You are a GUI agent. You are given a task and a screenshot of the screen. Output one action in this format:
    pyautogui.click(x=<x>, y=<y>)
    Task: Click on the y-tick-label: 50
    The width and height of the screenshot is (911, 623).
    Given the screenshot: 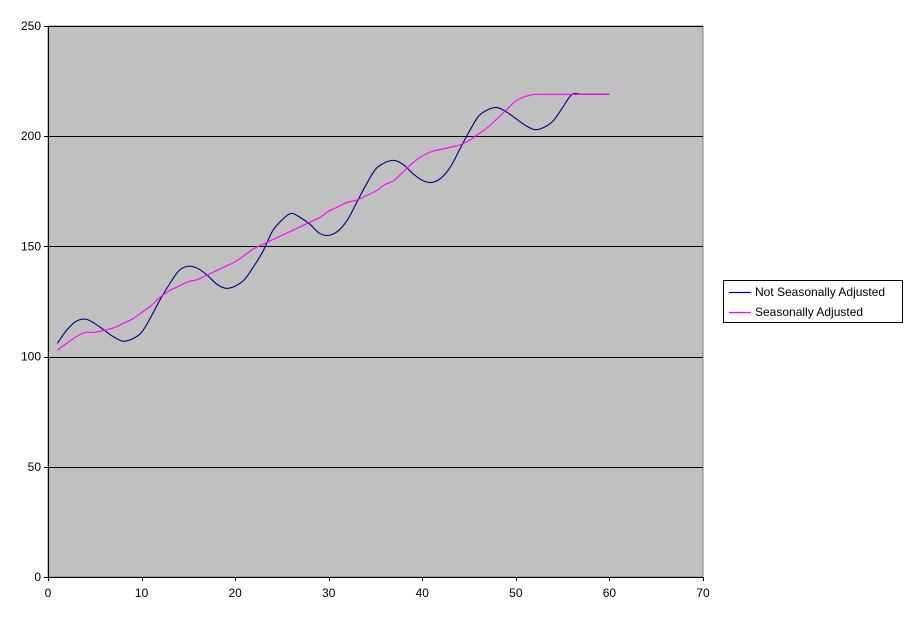 What is the action you would take?
    pyautogui.click(x=35, y=467)
    